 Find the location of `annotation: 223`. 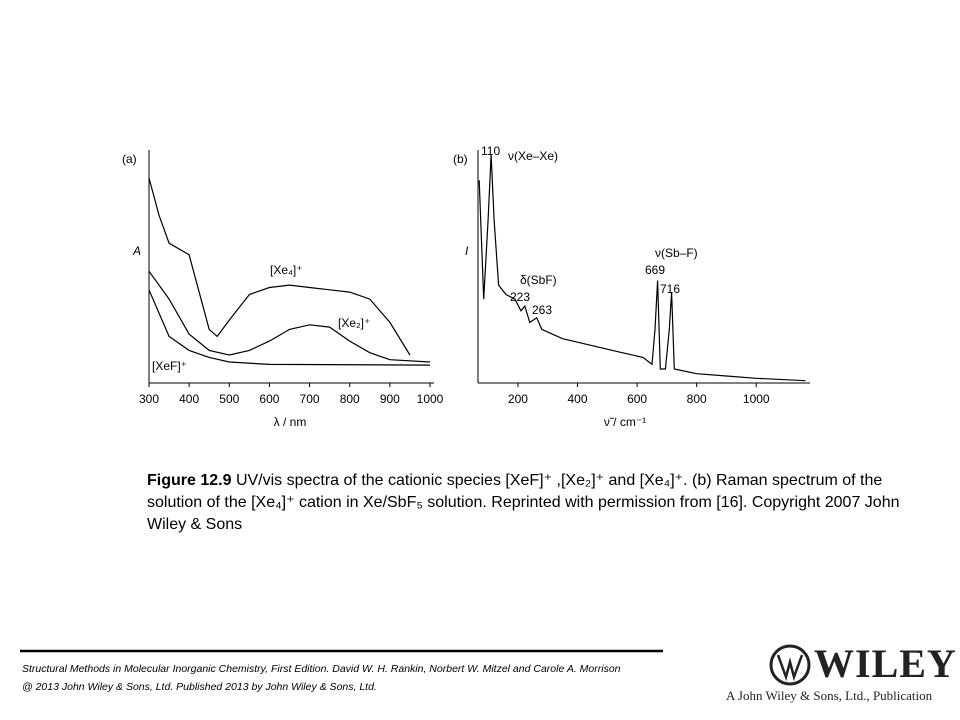

annotation: 223 is located at coordinates (520, 297).